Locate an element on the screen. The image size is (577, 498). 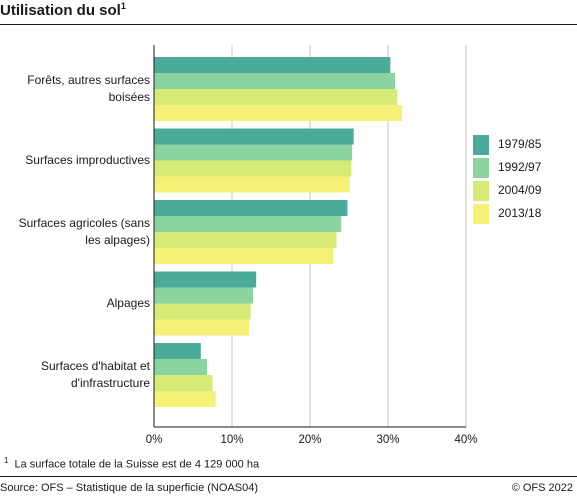
x-tick-label: 30% is located at coordinates (388, 440).